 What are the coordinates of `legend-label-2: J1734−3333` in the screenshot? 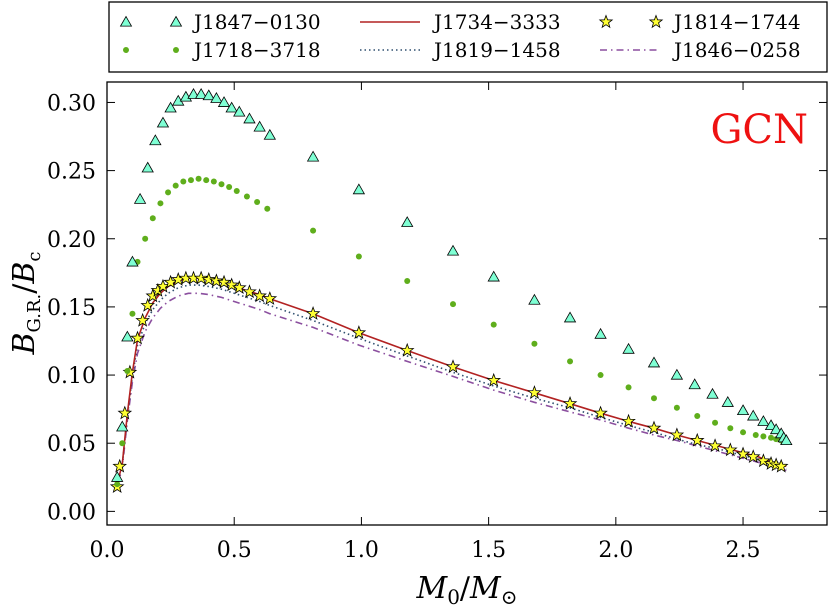 It's located at (496, 22).